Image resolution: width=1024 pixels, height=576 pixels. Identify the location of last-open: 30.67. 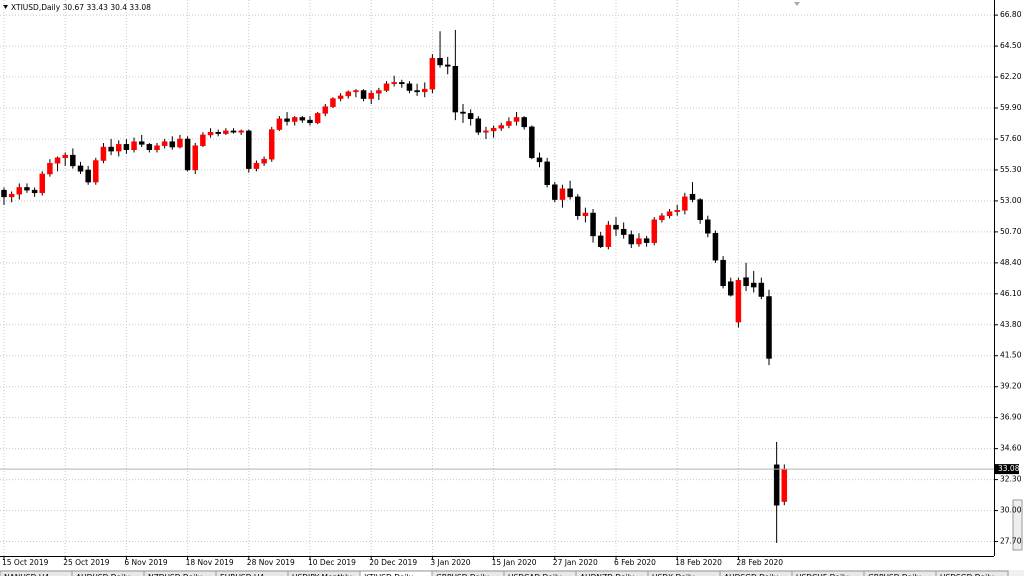
(74, 7).